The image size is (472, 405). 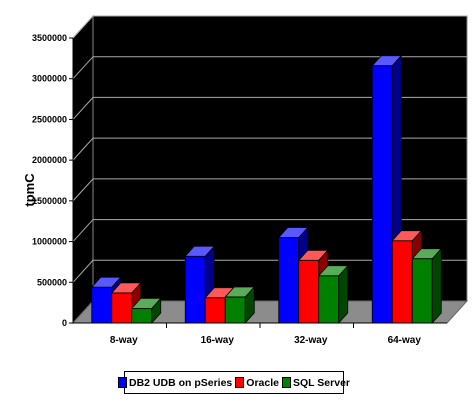 What do you see at coordinates (49, 201) in the screenshot?
I see `y-tick-label: 1500000` at bounding box center [49, 201].